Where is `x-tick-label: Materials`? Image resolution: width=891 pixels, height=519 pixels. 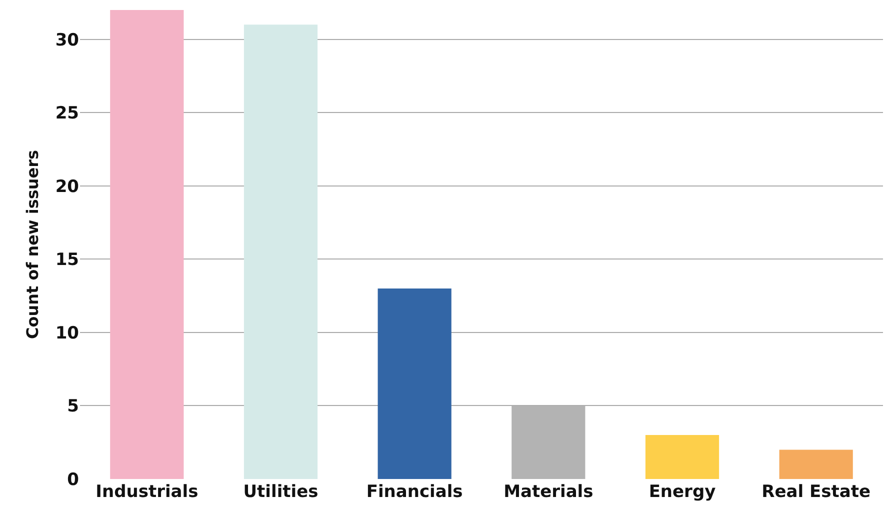 x-tick-label: Materials is located at coordinates (549, 492).